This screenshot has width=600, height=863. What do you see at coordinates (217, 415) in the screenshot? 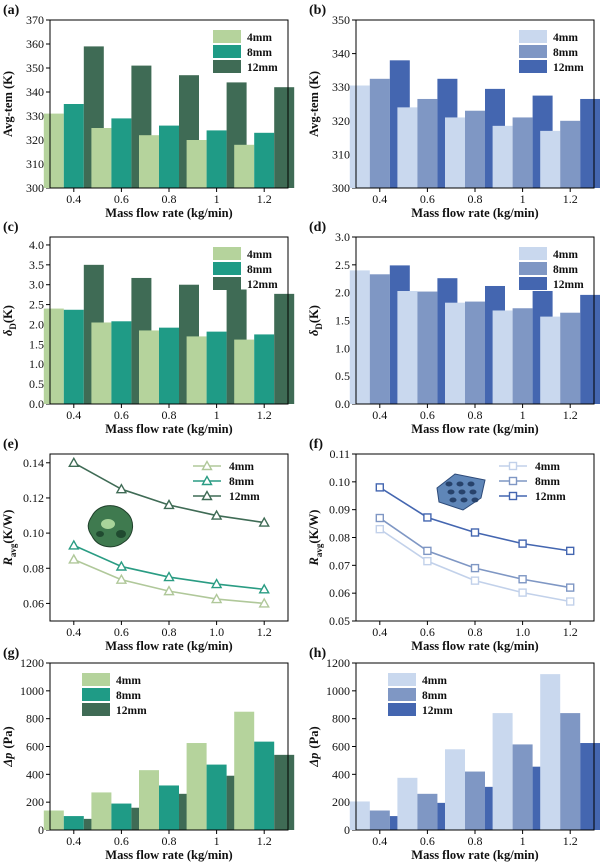
I see `x-tick-label: 1` at bounding box center [217, 415].